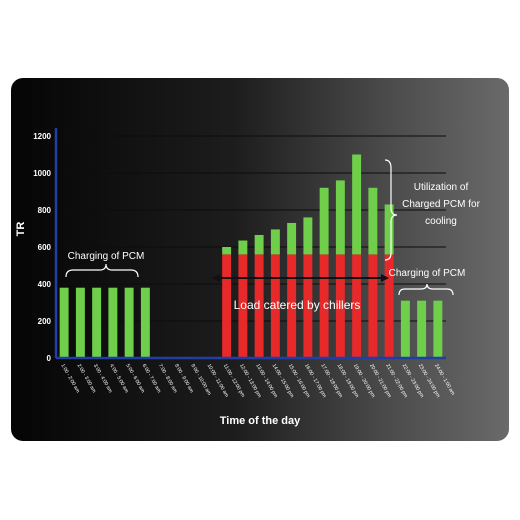 The width and height of the screenshot is (520, 520). I want to click on x-axis-title: Time of the day, so click(260, 421).